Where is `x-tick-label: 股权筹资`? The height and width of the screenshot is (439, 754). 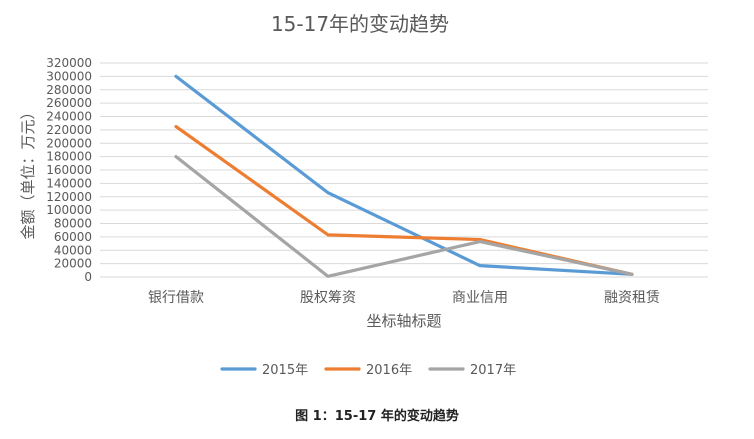 x-tick-label: 股权筹资 is located at coordinates (328, 297).